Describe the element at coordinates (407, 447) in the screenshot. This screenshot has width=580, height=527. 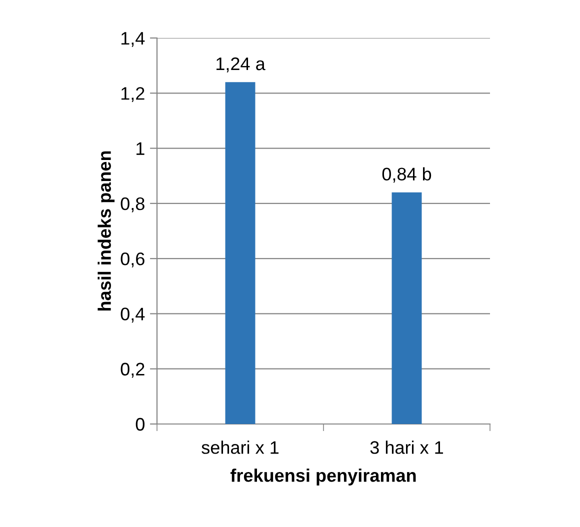
I see `x-tick-label: 3 hari x 1` at that location.